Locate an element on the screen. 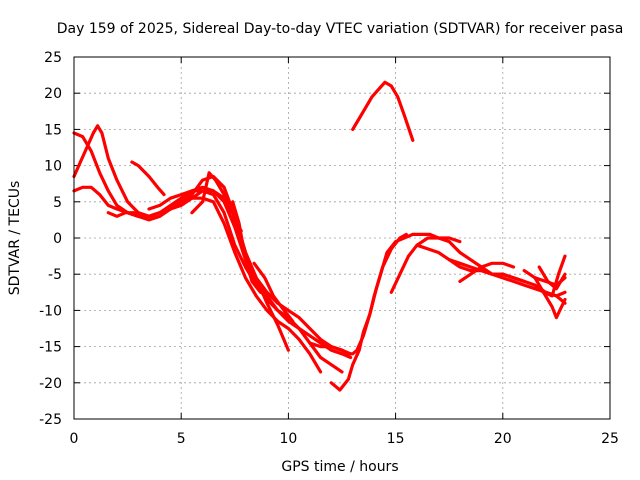  y-tick-label: -10 is located at coordinates (50, 311).